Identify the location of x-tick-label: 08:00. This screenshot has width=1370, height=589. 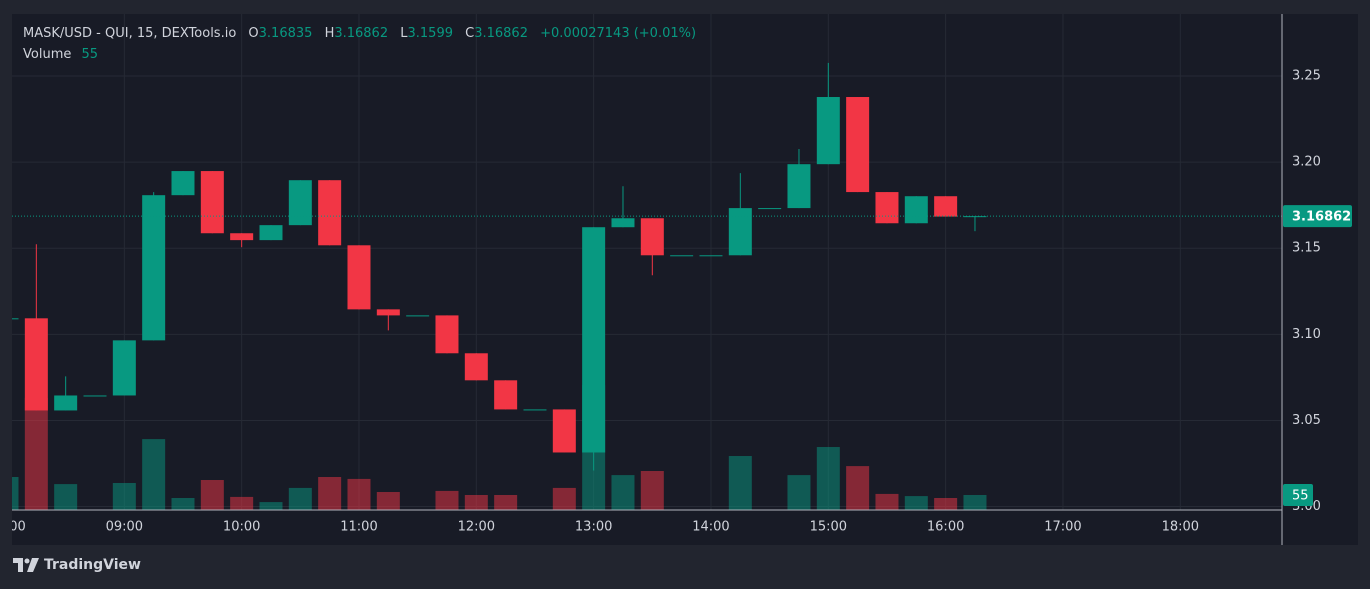
(13, 527).